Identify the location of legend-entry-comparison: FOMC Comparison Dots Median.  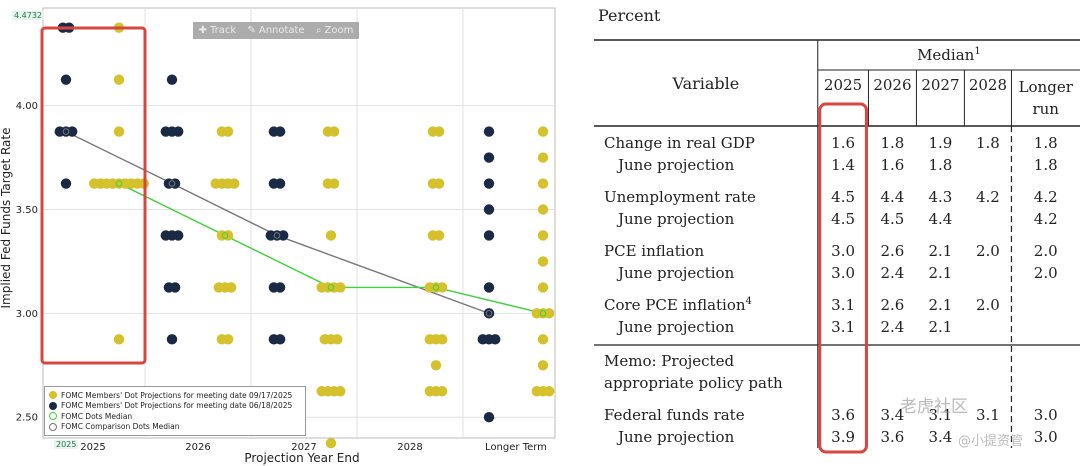
(175, 427).